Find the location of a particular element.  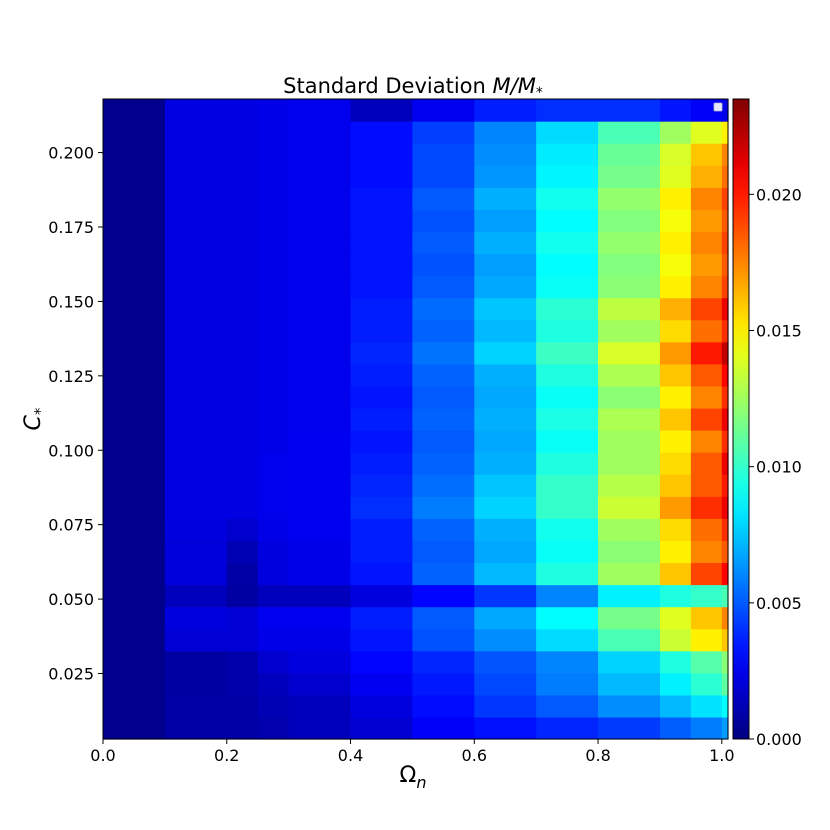

chart-title: Standard Deviation M/M* is located at coordinates (413, 87).